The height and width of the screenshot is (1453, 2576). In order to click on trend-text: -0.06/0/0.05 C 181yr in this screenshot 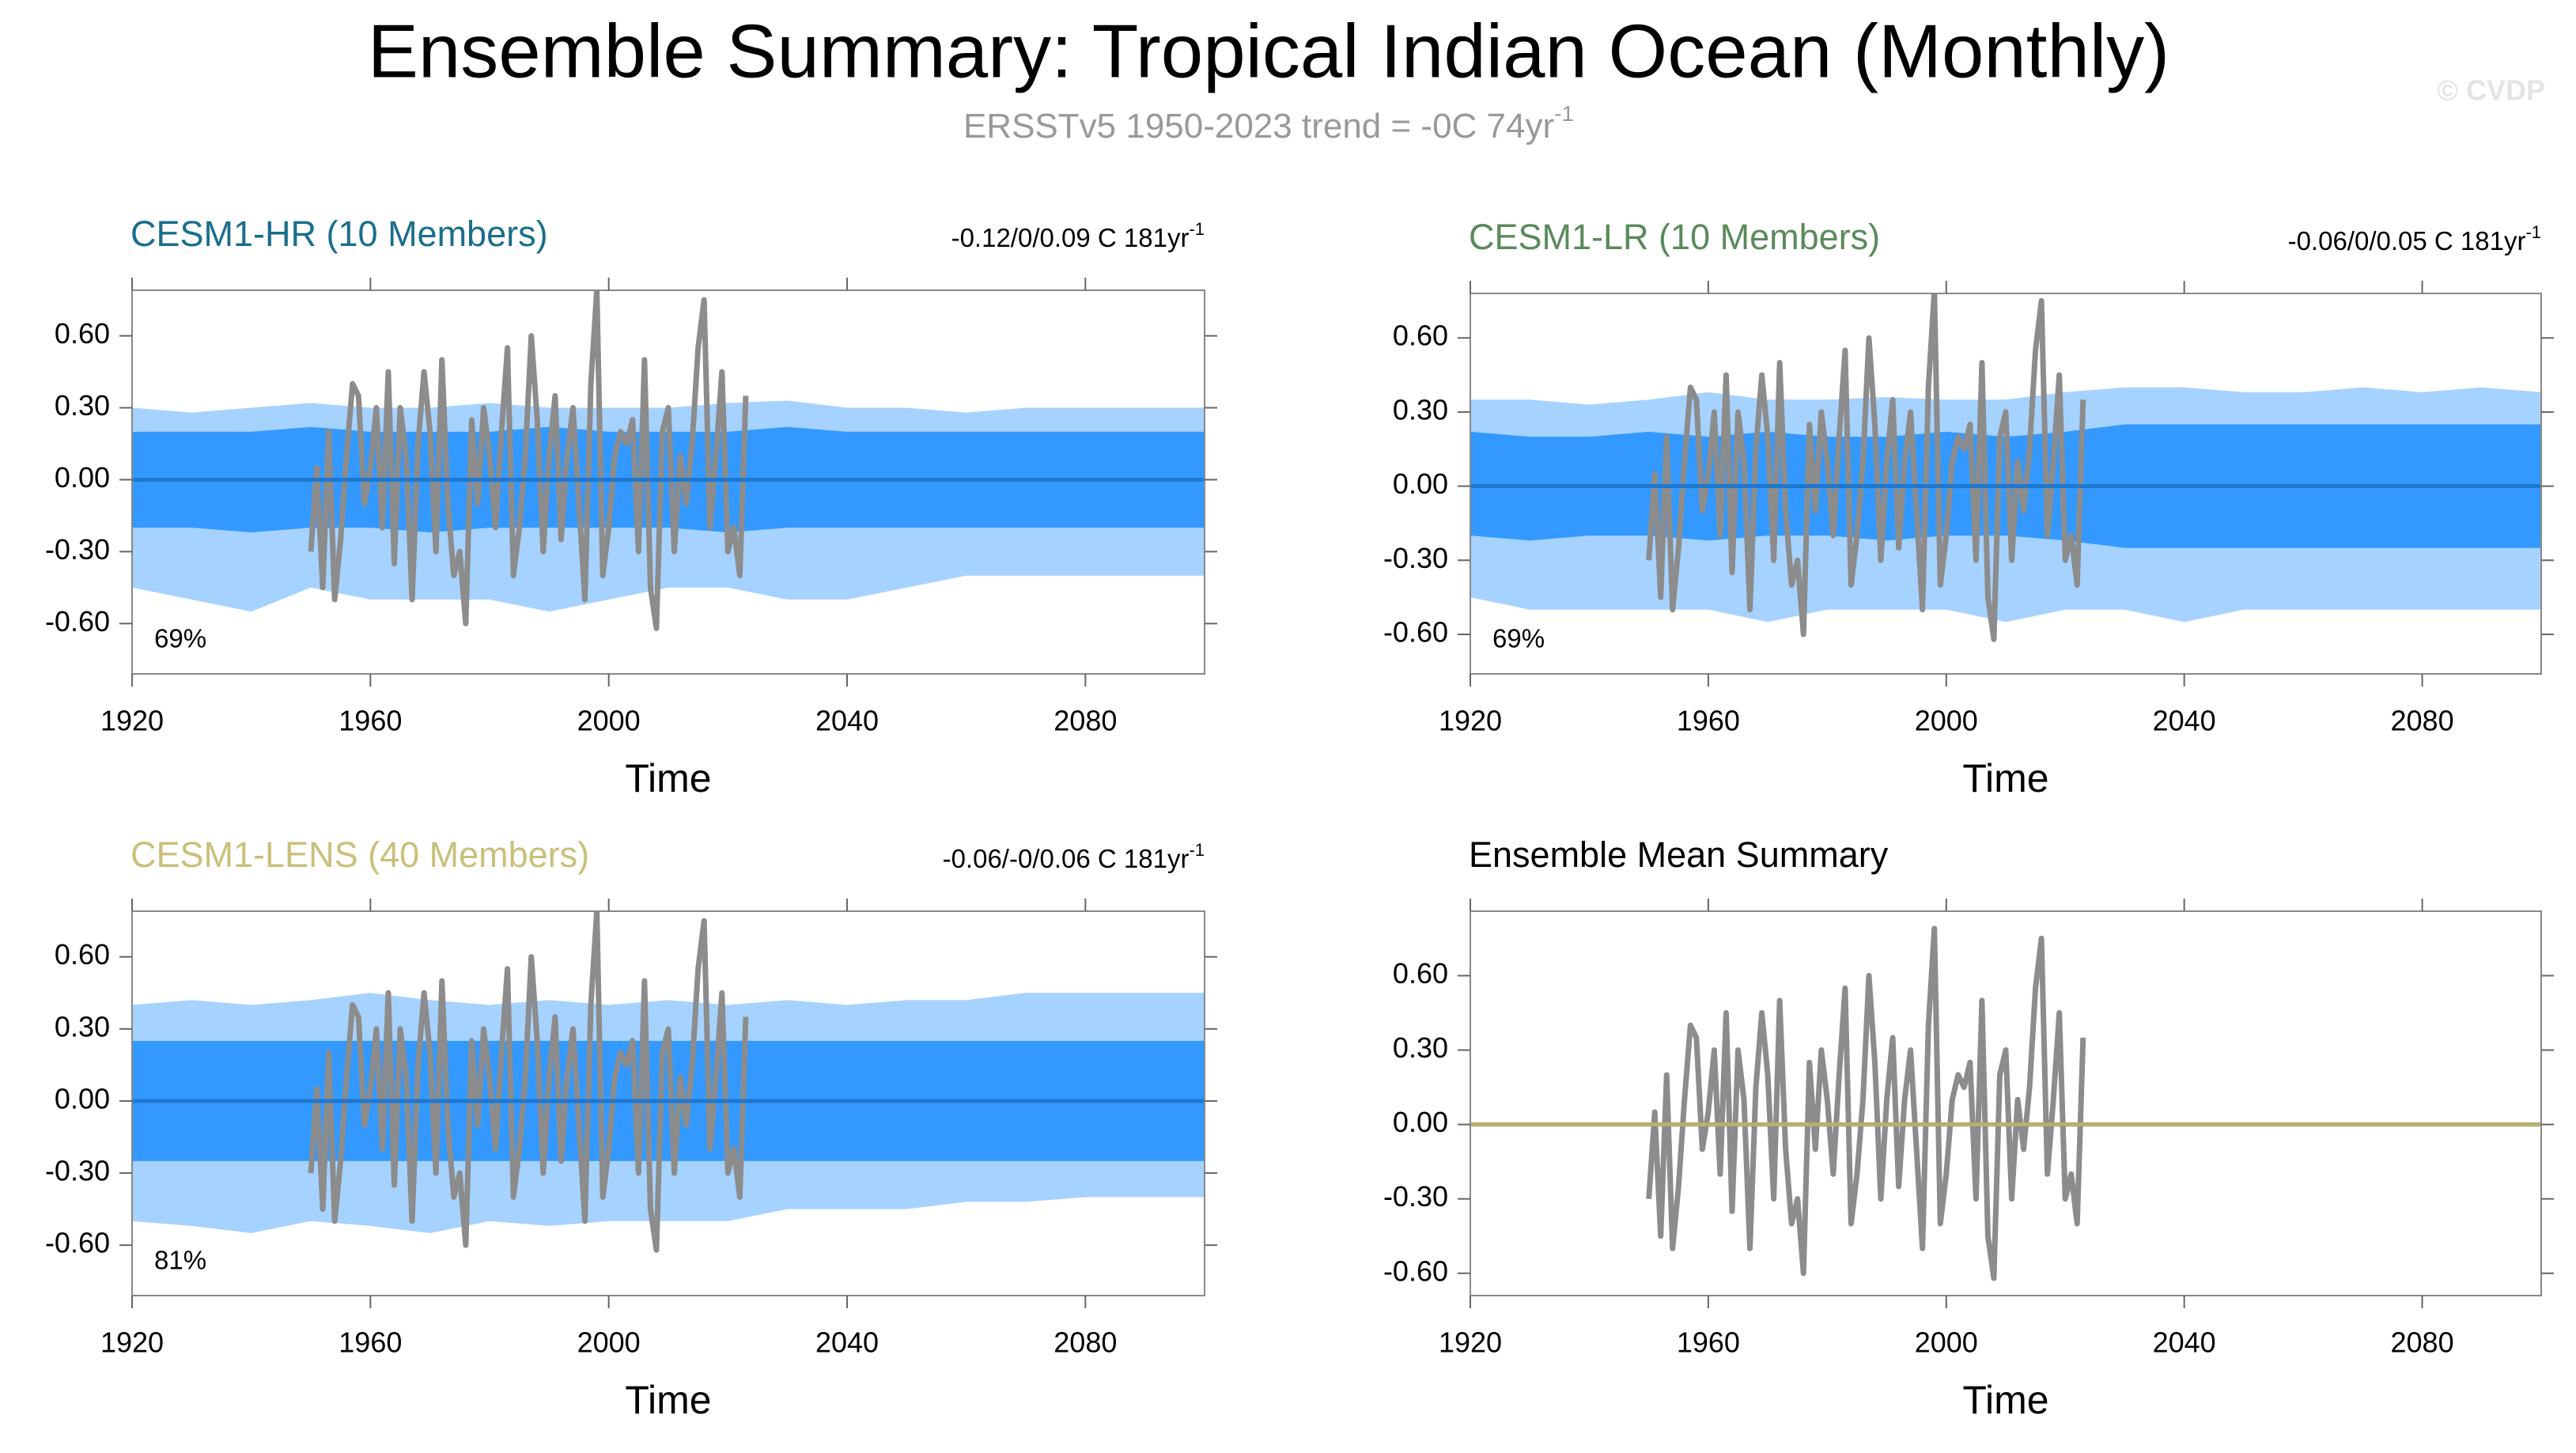, I will do `click(2407, 240)`.